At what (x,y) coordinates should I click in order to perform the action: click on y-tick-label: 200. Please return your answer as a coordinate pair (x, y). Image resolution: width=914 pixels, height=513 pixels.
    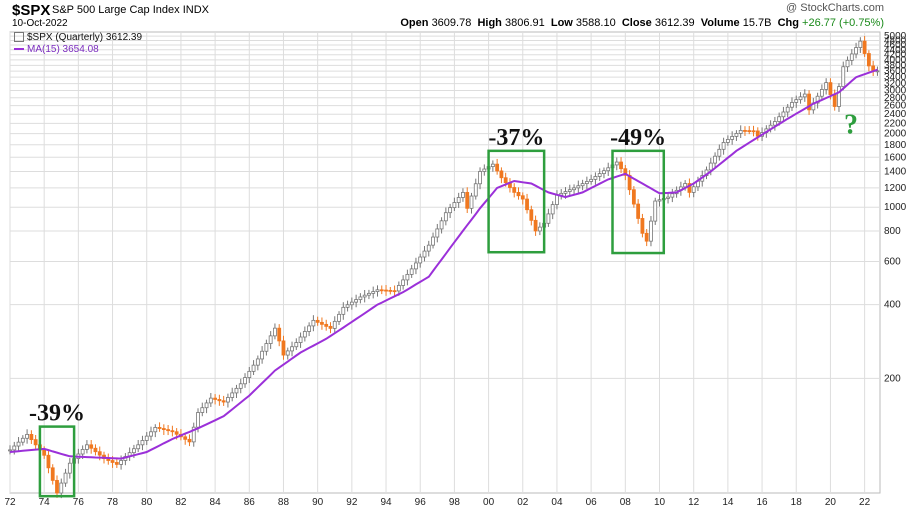
    Looking at the image, I should click on (892, 378).